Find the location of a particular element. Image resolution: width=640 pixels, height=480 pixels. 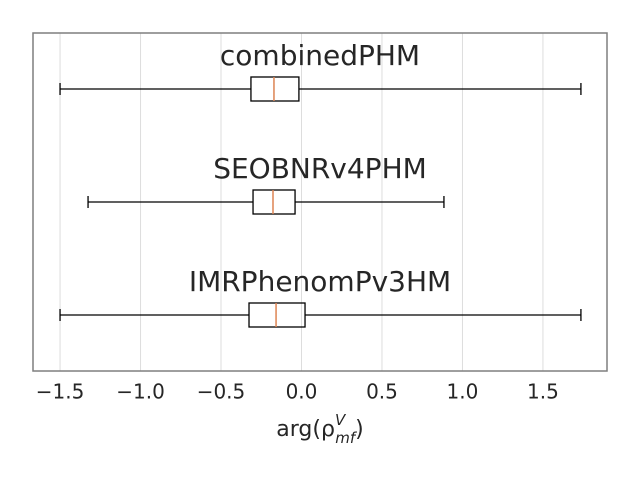

series-label: SEOBNRv4PHM is located at coordinates (320, 168).